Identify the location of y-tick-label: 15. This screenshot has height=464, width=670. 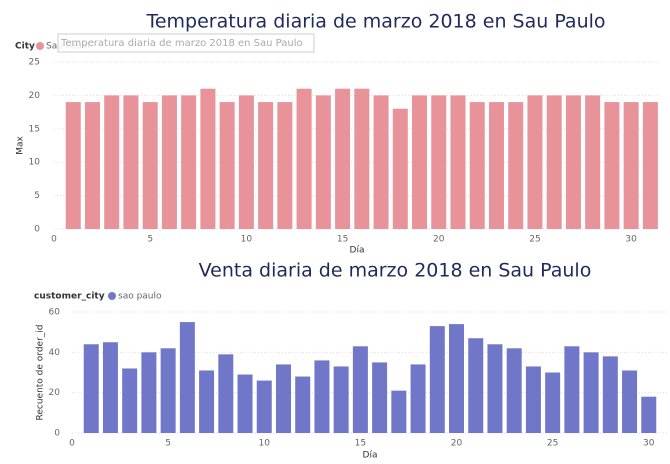
(34, 129).